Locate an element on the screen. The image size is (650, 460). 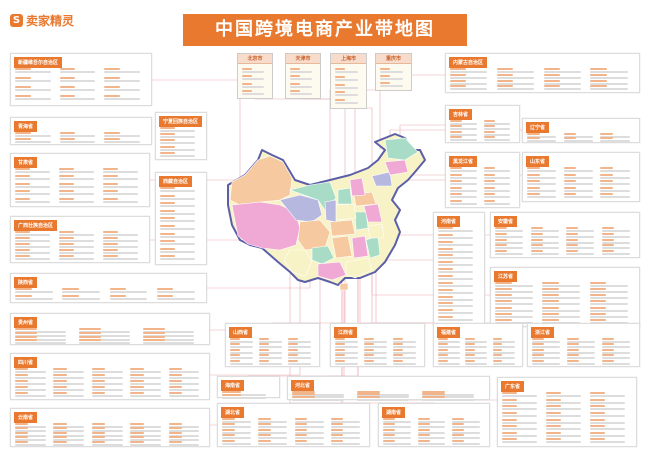
province-panel: 广西壮族自治区 is located at coordinates (80, 239).